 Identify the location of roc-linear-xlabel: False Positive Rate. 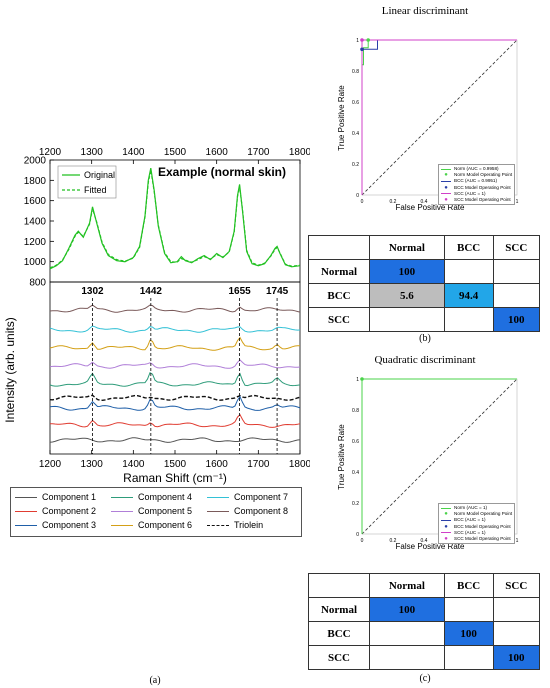
(430, 207).